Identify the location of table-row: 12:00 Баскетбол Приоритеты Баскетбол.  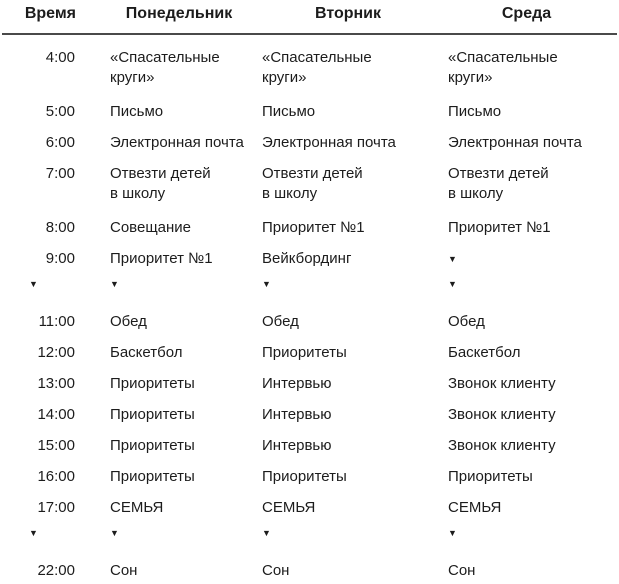
(309, 353).